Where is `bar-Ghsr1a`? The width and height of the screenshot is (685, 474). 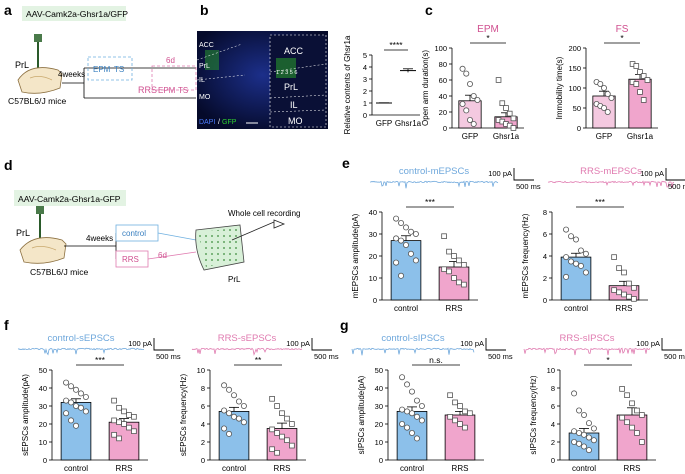
bar-Ghsr1a is located at coordinates (640, 103).